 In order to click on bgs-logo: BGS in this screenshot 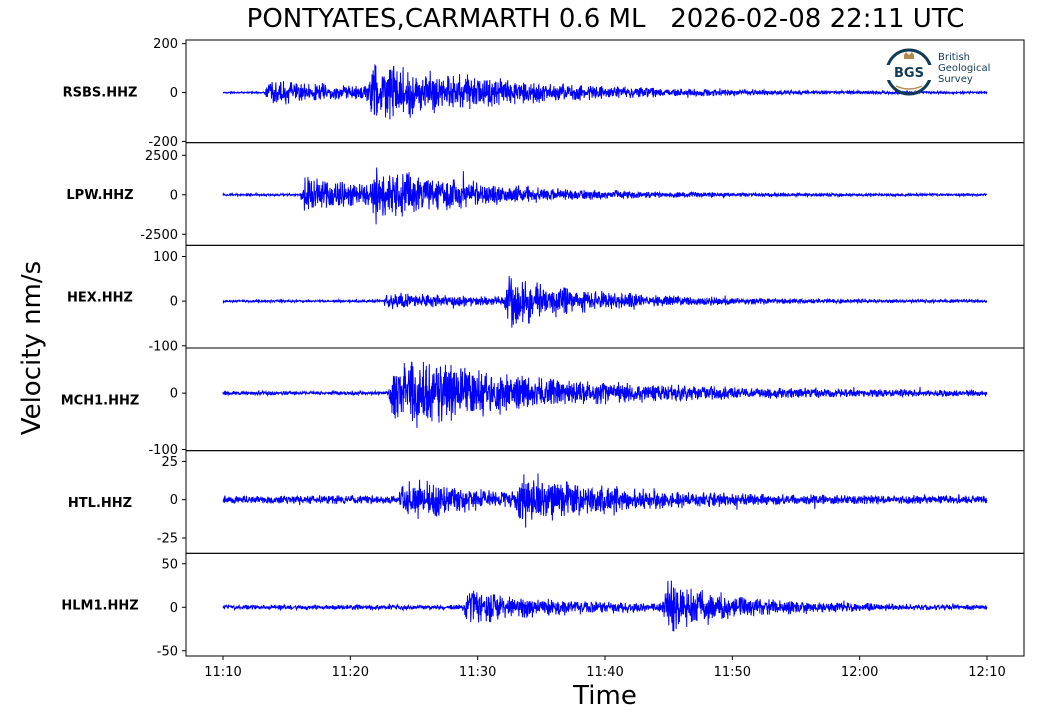, I will do `click(949, 72)`.